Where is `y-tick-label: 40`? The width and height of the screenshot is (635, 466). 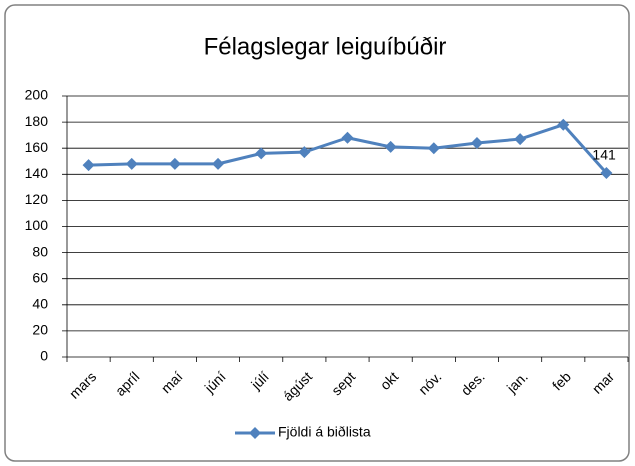 y-tick-label: 40 is located at coordinates (40, 304).